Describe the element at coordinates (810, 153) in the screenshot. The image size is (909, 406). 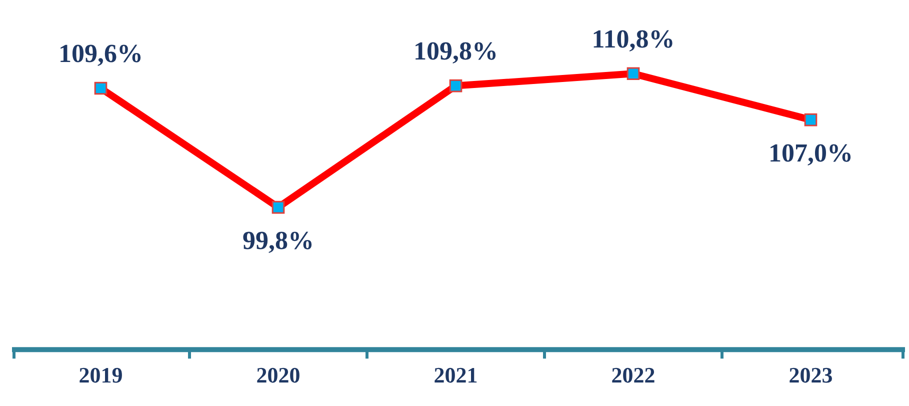
I see `data-label: 107,0%` at that location.